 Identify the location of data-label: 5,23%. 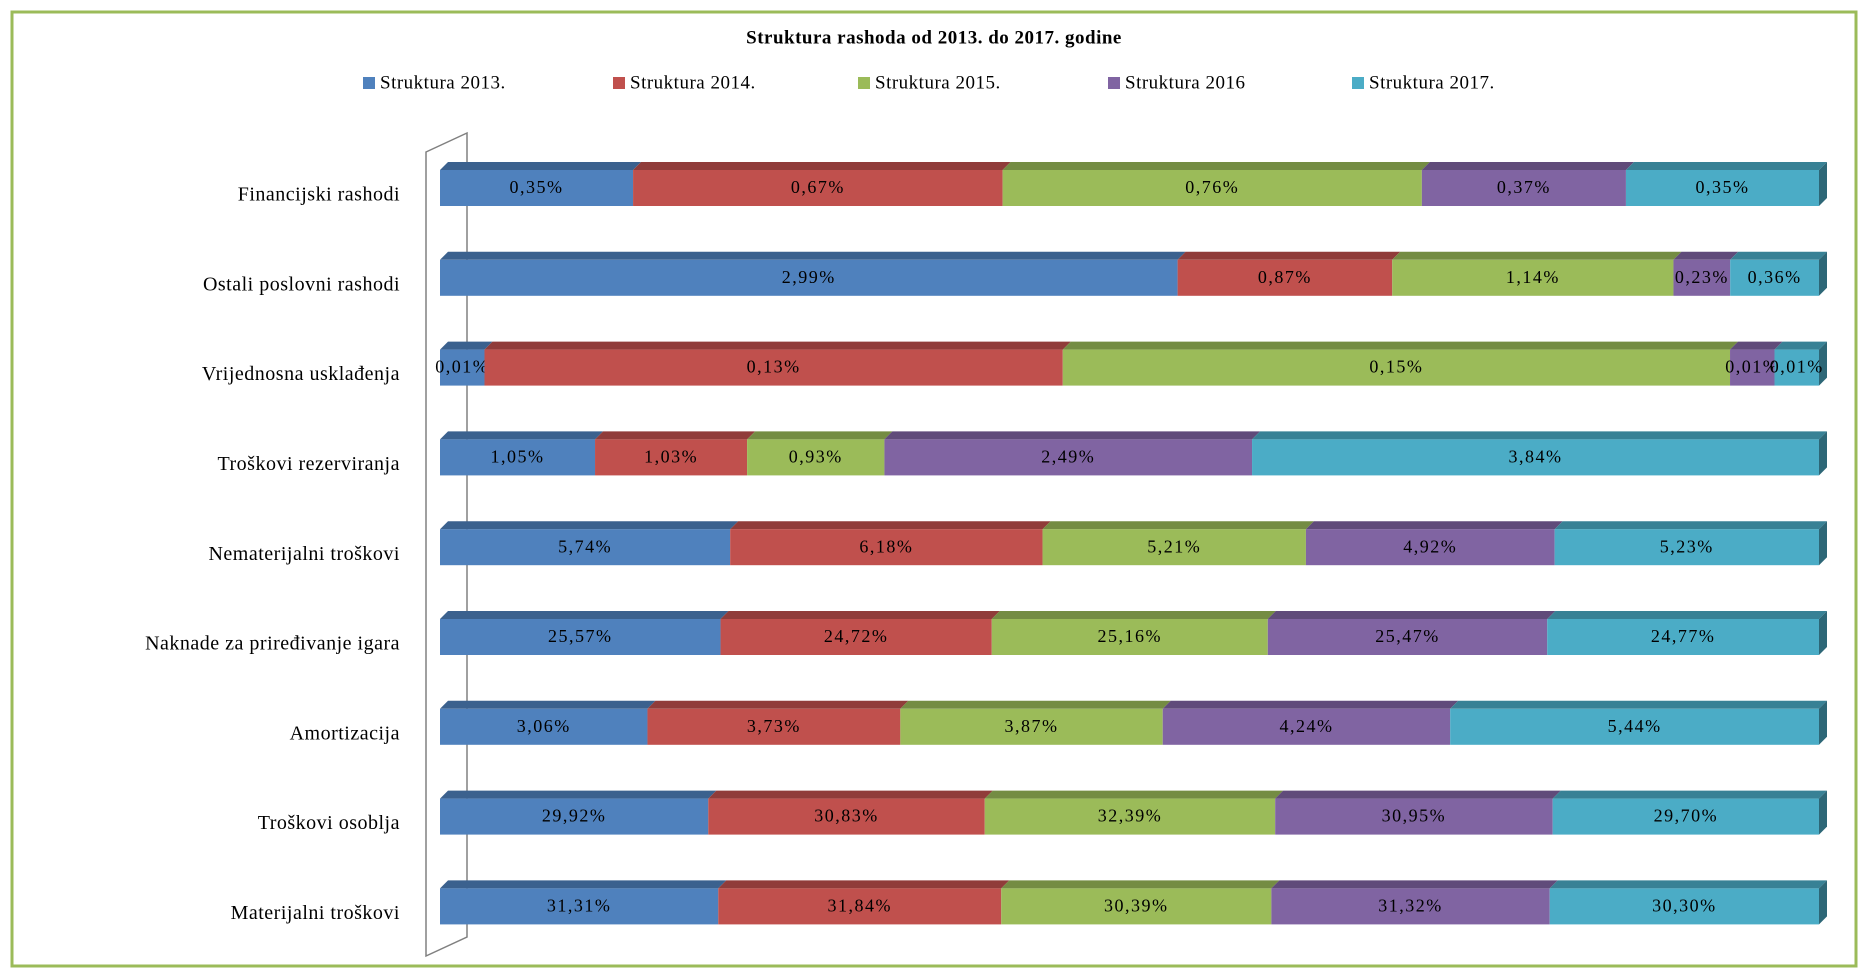
(1687, 546).